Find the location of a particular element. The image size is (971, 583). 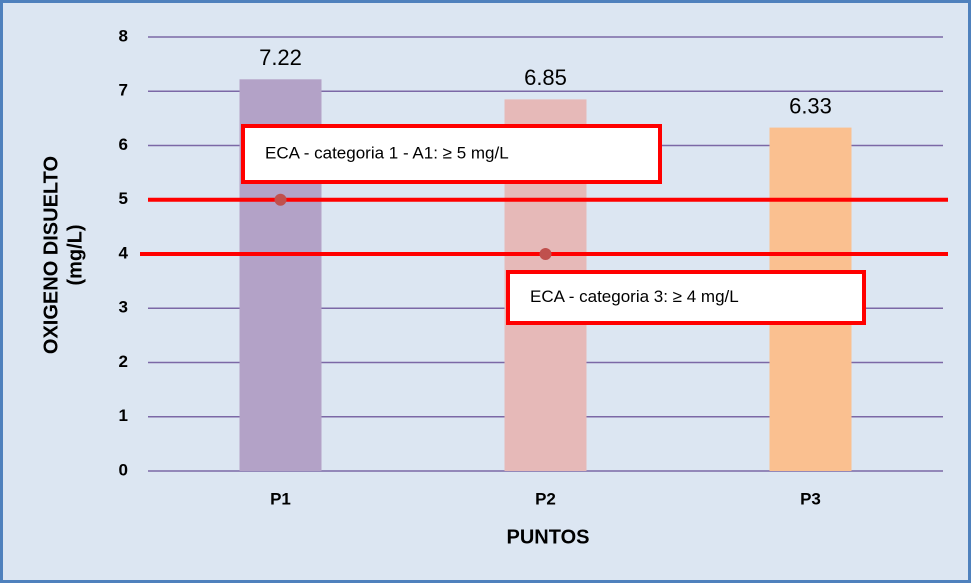

y-axis-title: OXIGENO DISUELTO is located at coordinates (51, 255).